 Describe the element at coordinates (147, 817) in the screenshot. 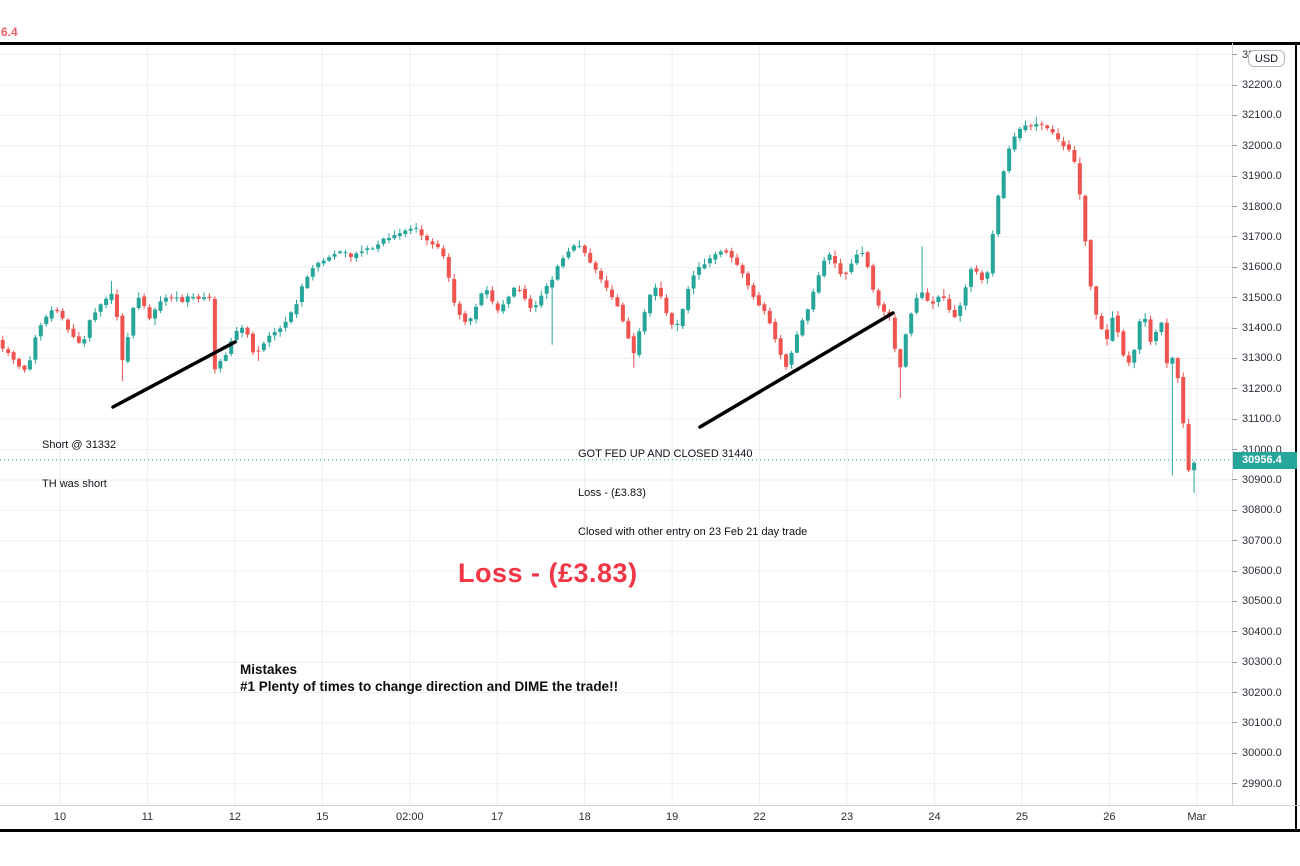

I see `time-tick-label: 11` at that location.